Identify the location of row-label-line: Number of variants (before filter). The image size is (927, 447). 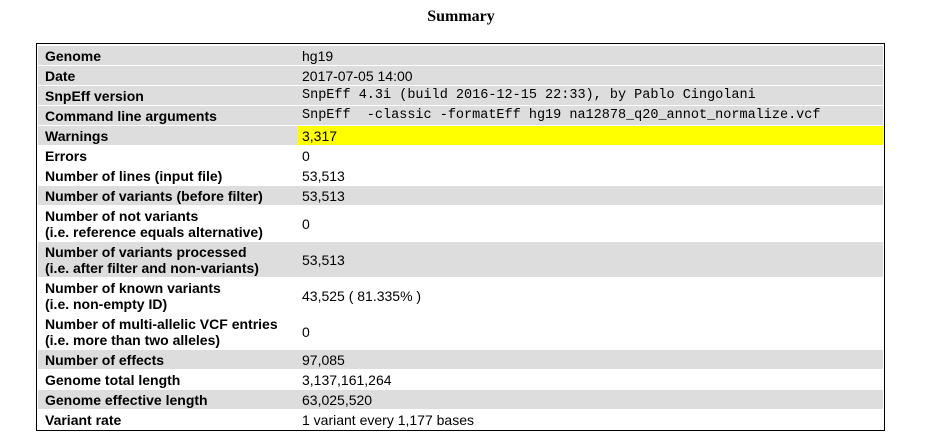
(154, 195).